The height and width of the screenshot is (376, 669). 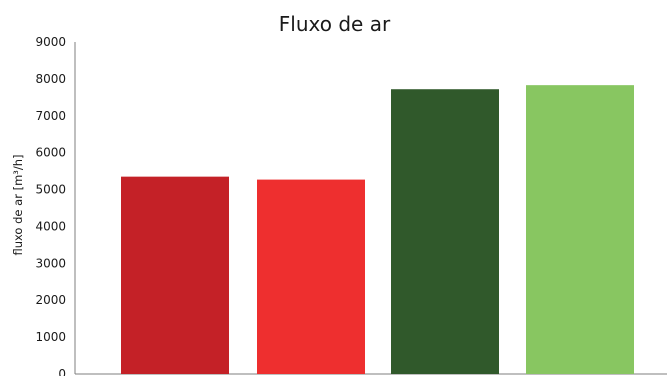 I want to click on y-tick-label: 5000, so click(x=50, y=190).